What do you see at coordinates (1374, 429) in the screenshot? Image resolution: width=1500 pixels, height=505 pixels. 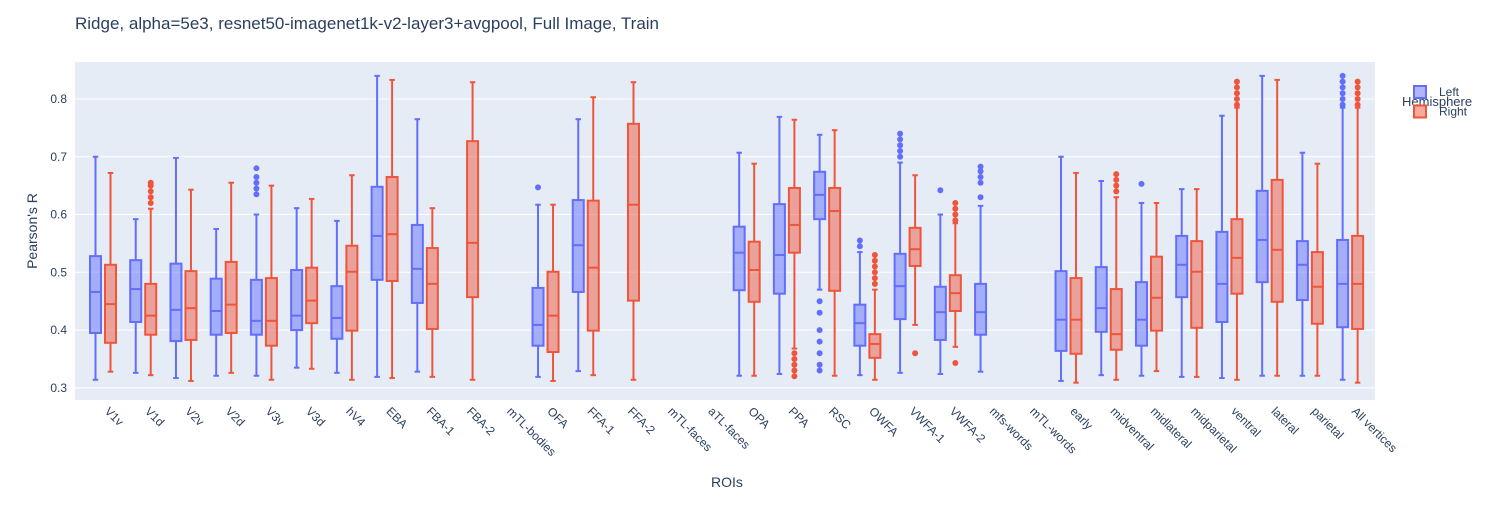 I see `x-tick-label: All vertices` at bounding box center [1374, 429].